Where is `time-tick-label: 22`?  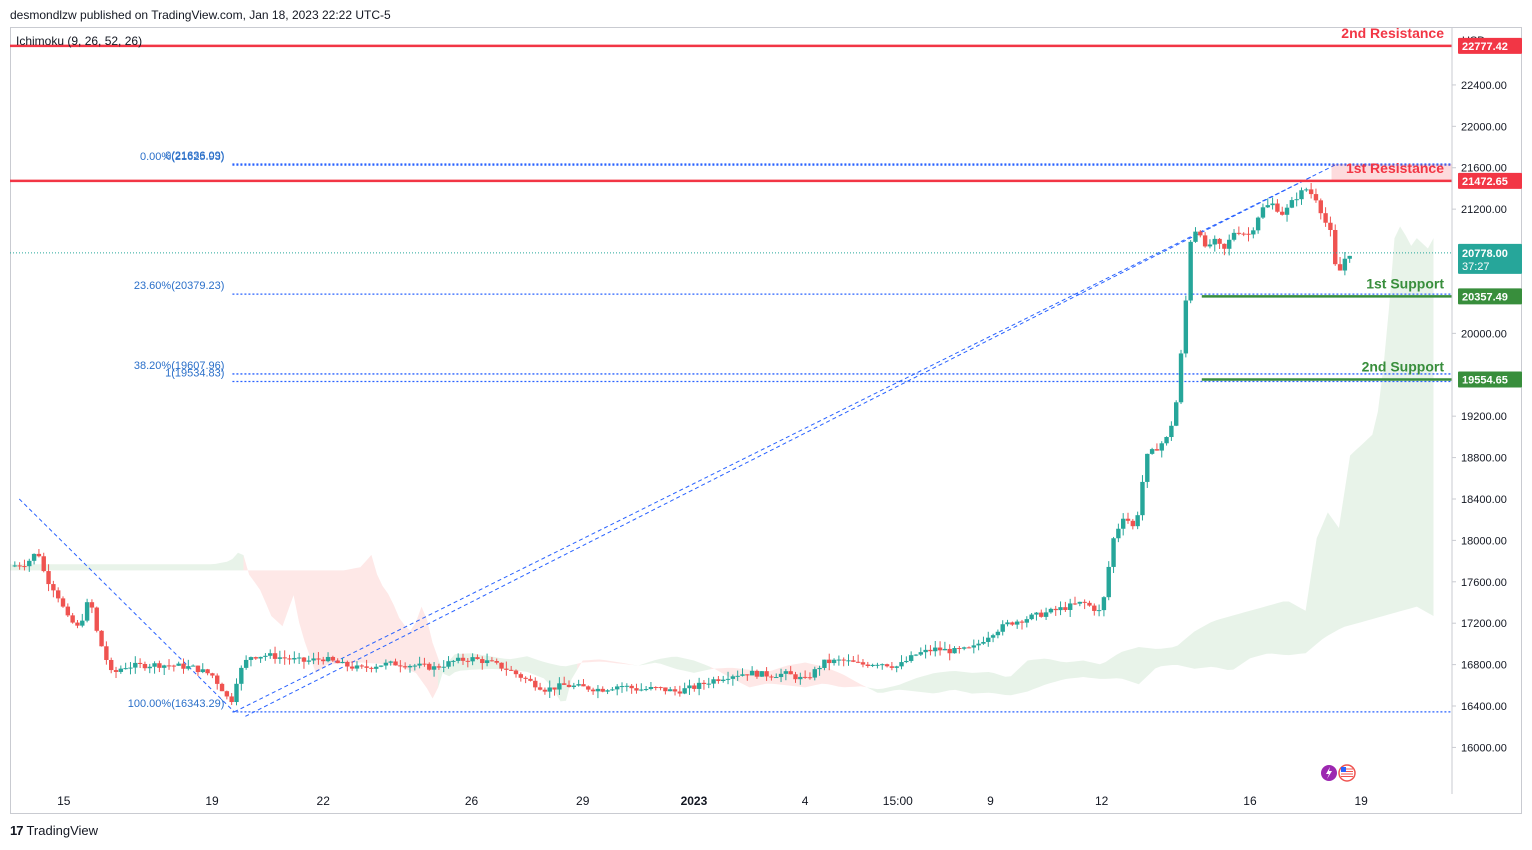
time-tick-label: 22 is located at coordinates (324, 801).